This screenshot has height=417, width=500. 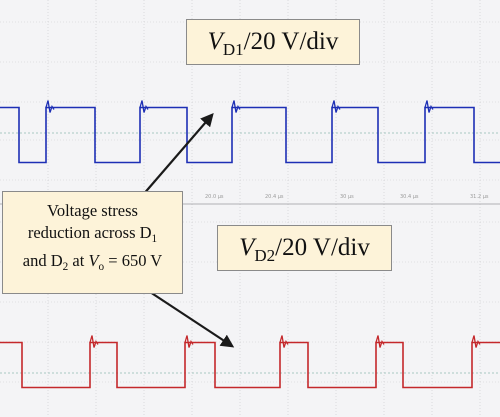 I want to click on channel-1-scale: /20 V/div, so click(x=291, y=41).